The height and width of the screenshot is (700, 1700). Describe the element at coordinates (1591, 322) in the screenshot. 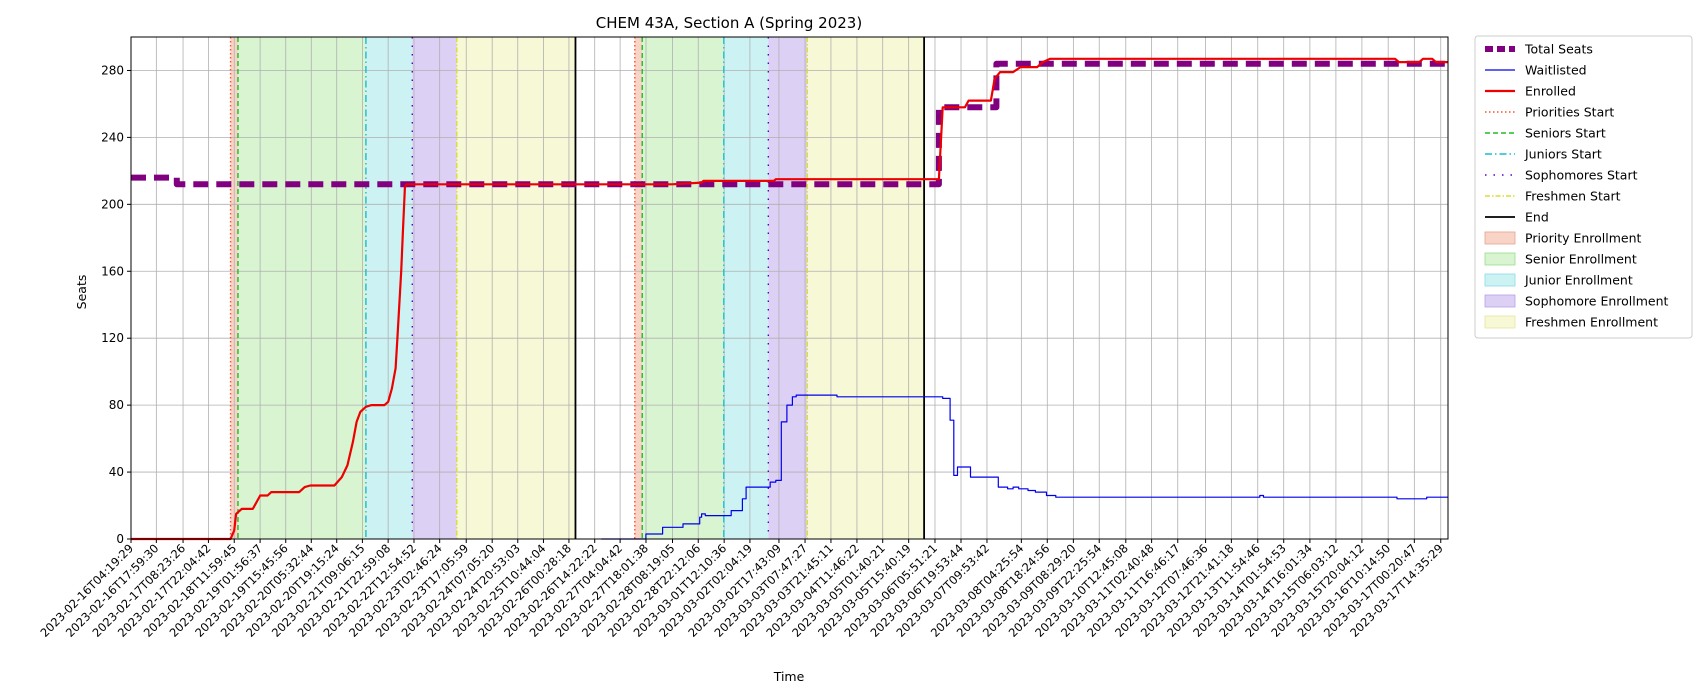

I see `legend-label-13: Freshmen Enrollment` at that location.